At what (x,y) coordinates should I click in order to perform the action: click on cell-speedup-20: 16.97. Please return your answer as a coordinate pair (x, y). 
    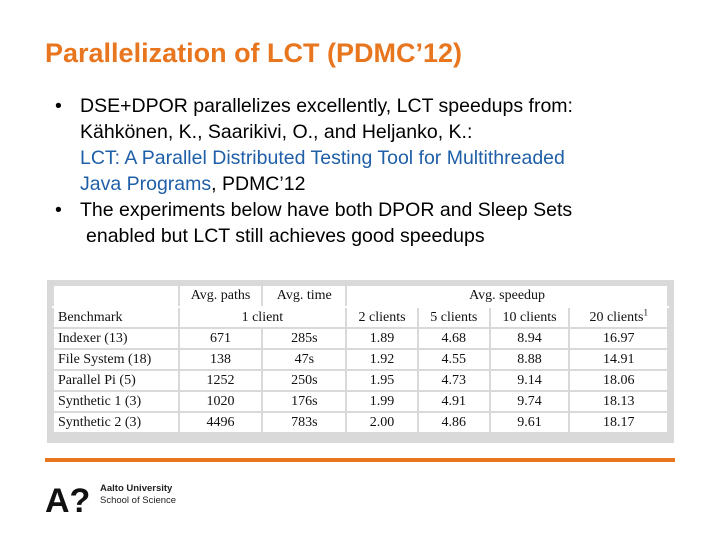
    Looking at the image, I should click on (618, 338).